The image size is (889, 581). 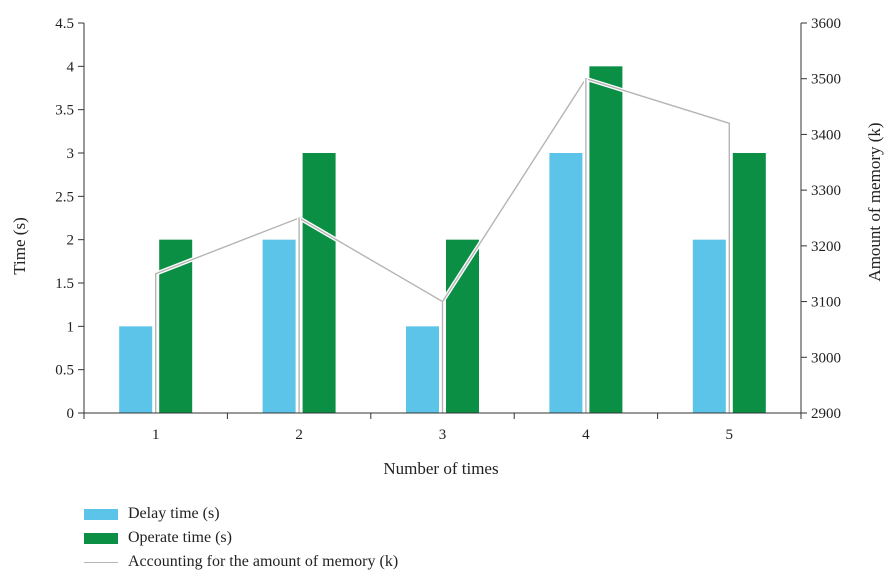 I want to click on x-tick-label: 1, so click(x=156, y=435).